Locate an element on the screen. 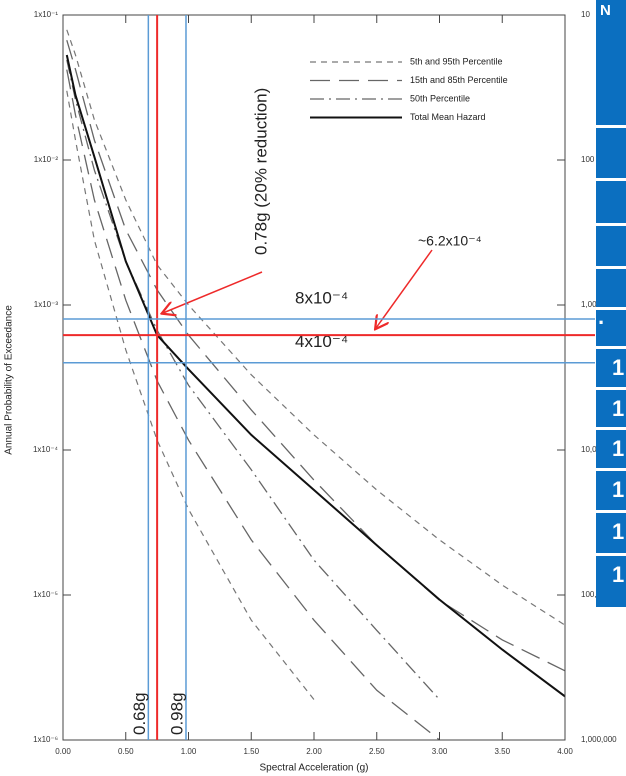  x-tick-label: 2.50 is located at coordinates (377, 751).